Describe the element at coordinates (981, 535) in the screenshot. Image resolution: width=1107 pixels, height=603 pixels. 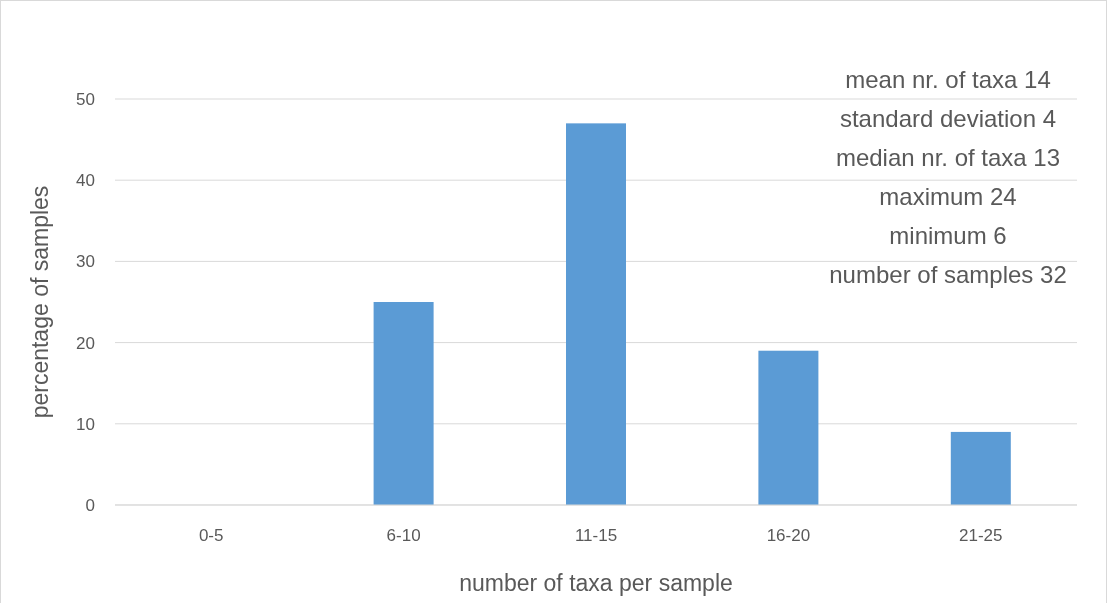
I see `x-tick-label: 21-25` at that location.